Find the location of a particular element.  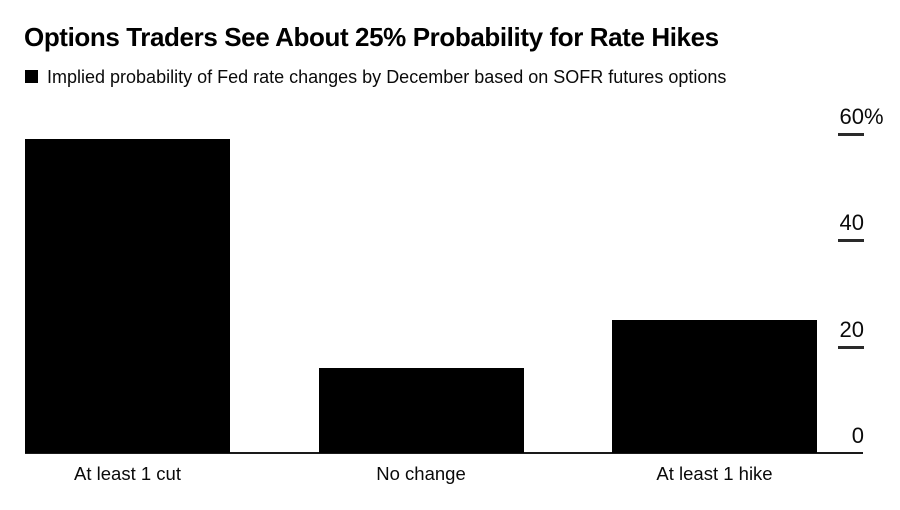

bar-at-least-1-hike is located at coordinates (714, 386).